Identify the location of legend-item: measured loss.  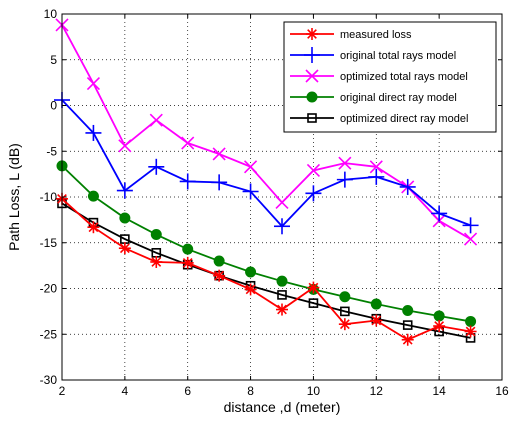
(351, 34).